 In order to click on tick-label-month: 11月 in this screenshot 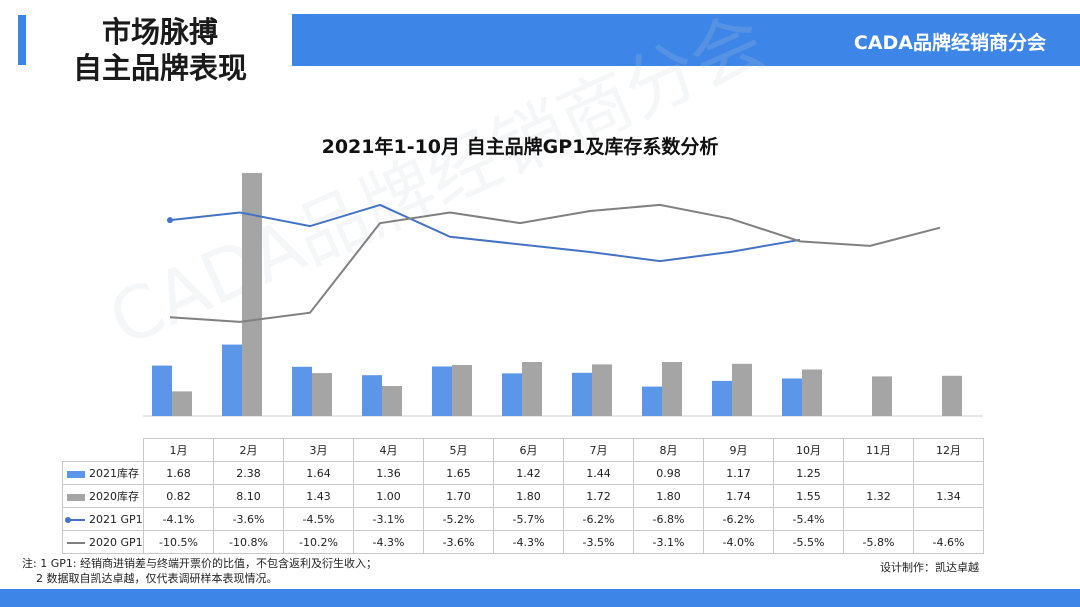, I will do `click(878, 450)`.